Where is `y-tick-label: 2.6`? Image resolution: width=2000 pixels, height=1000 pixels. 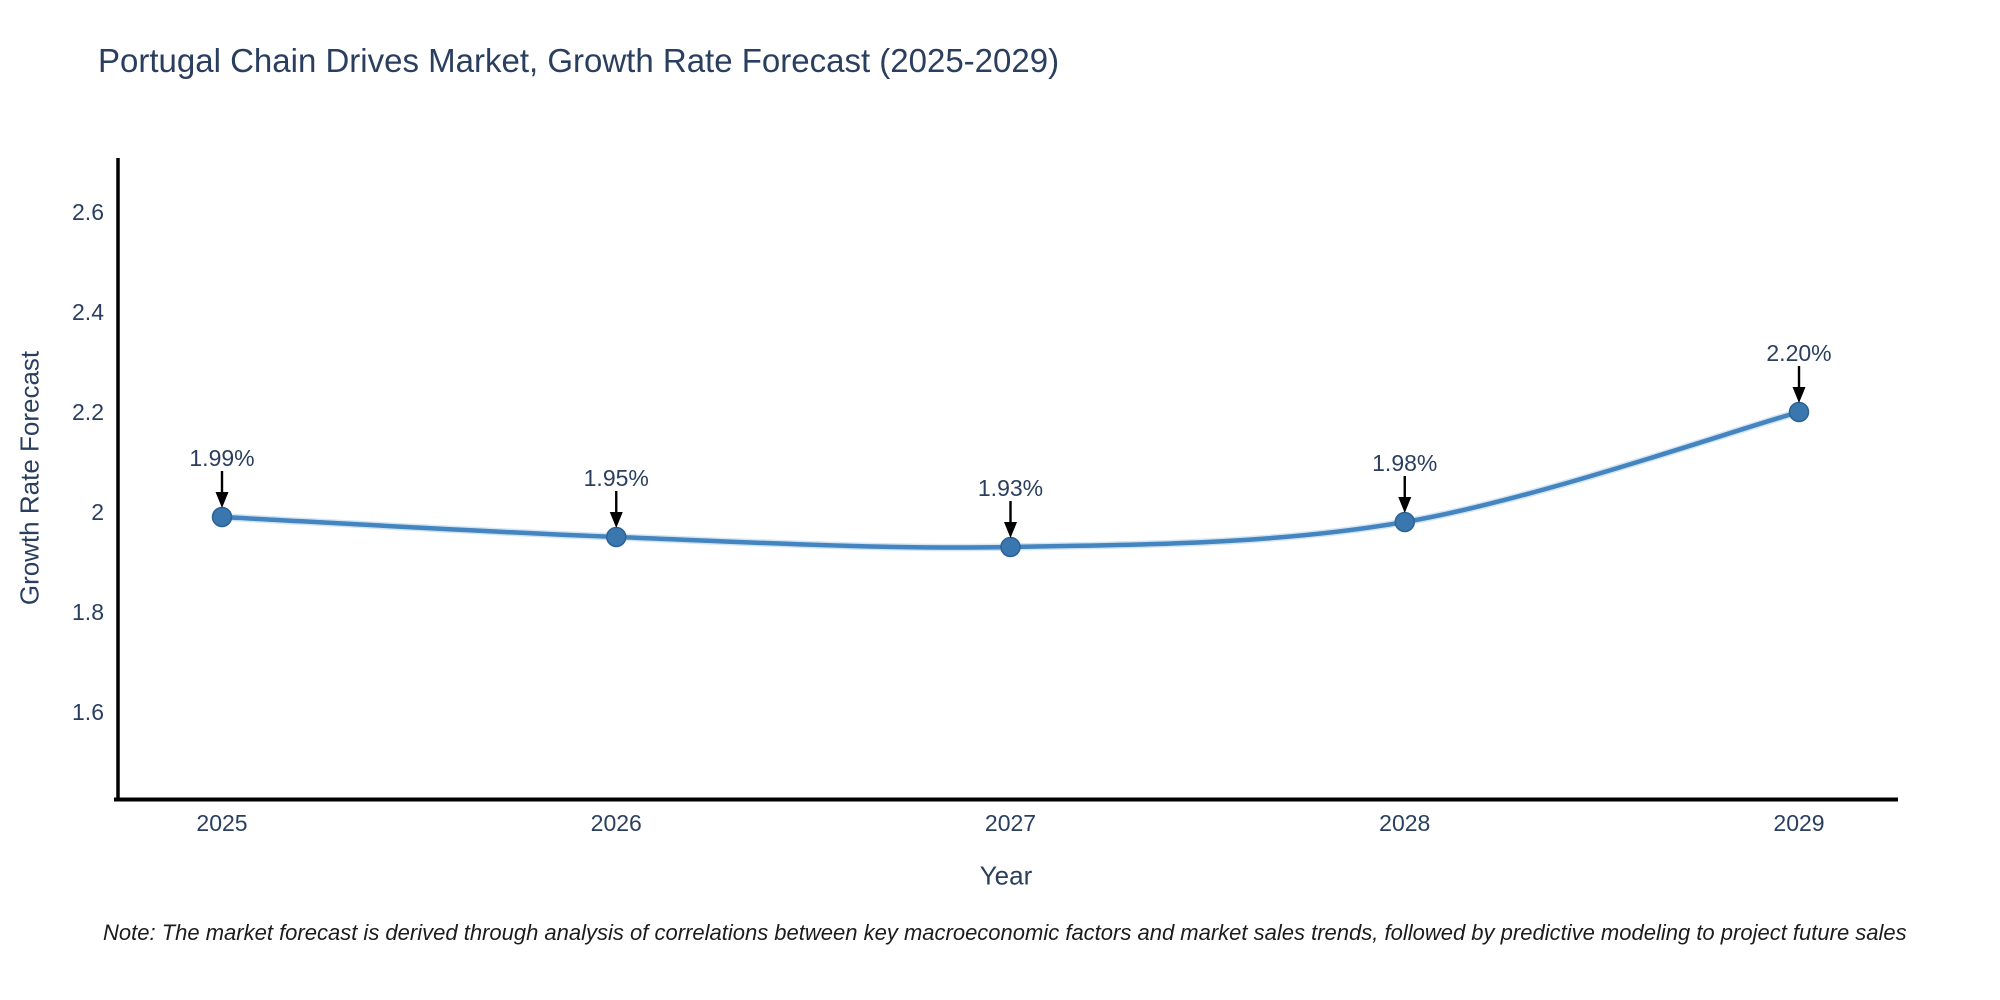 y-tick-label: 2.6 is located at coordinates (88, 212).